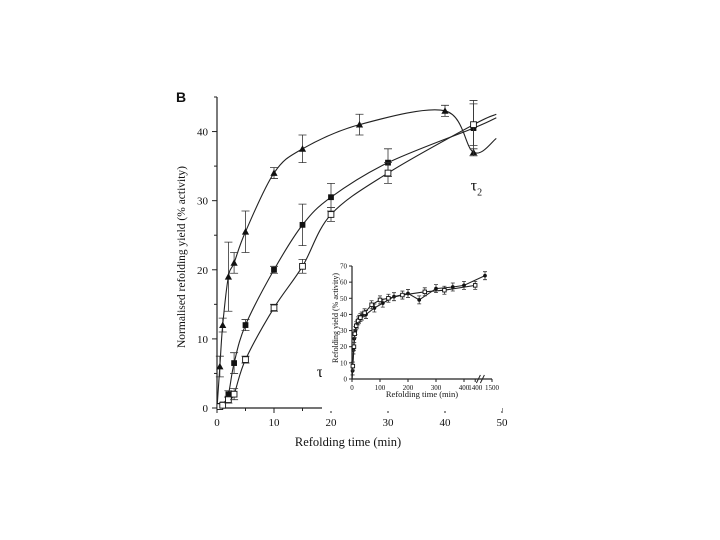 The height and width of the screenshot is (540, 720). What do you see at coordinates (182, 257) in the screenshot?
I see `main-y-axis-label: Normalised refolding yield (% activity)` at bounding box center [182, 257].